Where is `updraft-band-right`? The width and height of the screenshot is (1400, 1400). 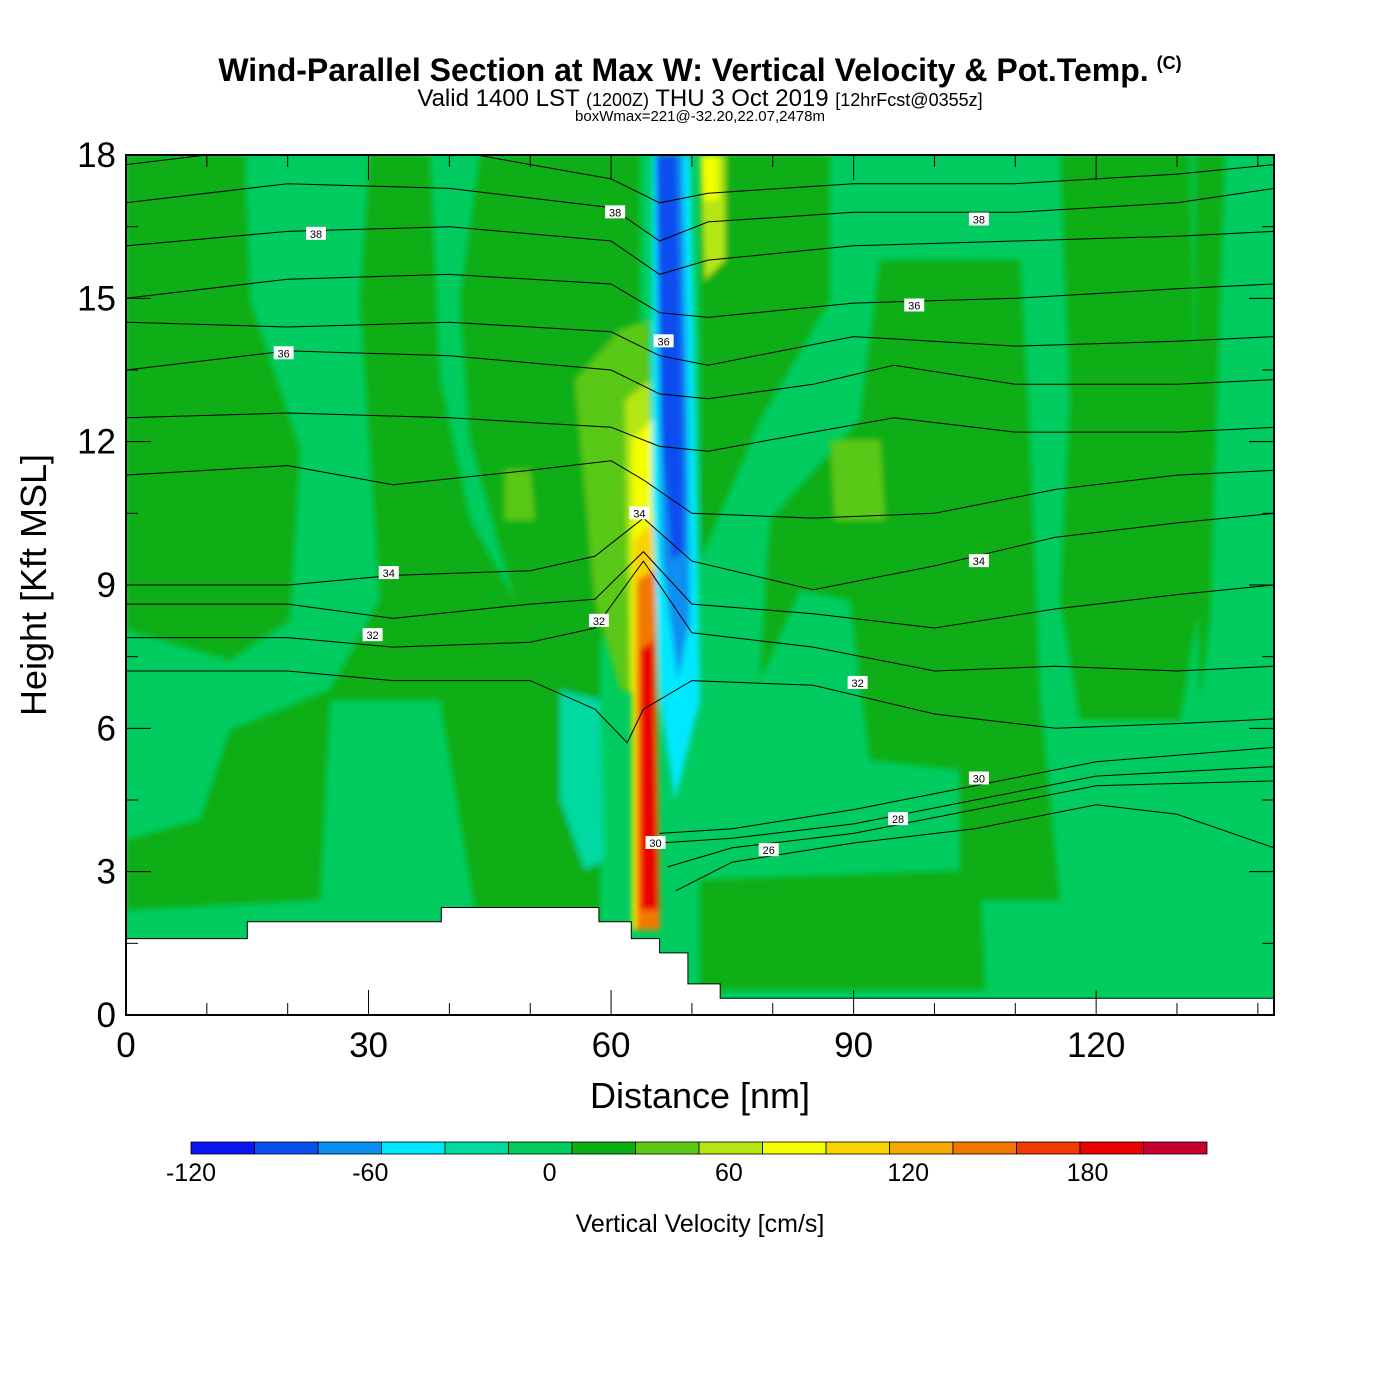
updraft-band-right is located at coordinates (765, 357).